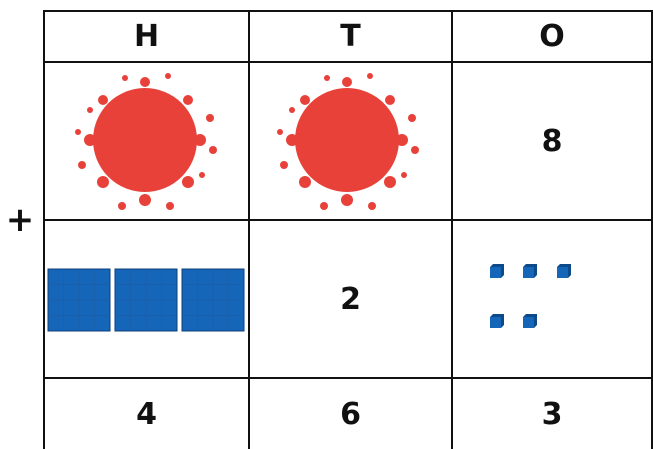 Image resolution: width=653 pixels, height=449 pixels. I want to click on header-cell: H, so click(146, 36).